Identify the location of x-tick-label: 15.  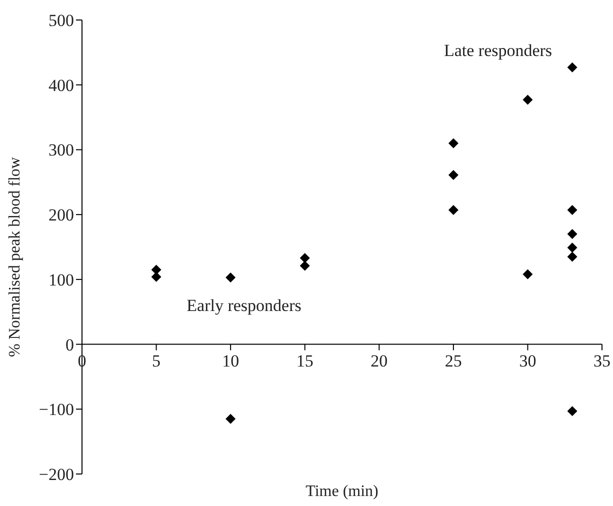
(305, 360).